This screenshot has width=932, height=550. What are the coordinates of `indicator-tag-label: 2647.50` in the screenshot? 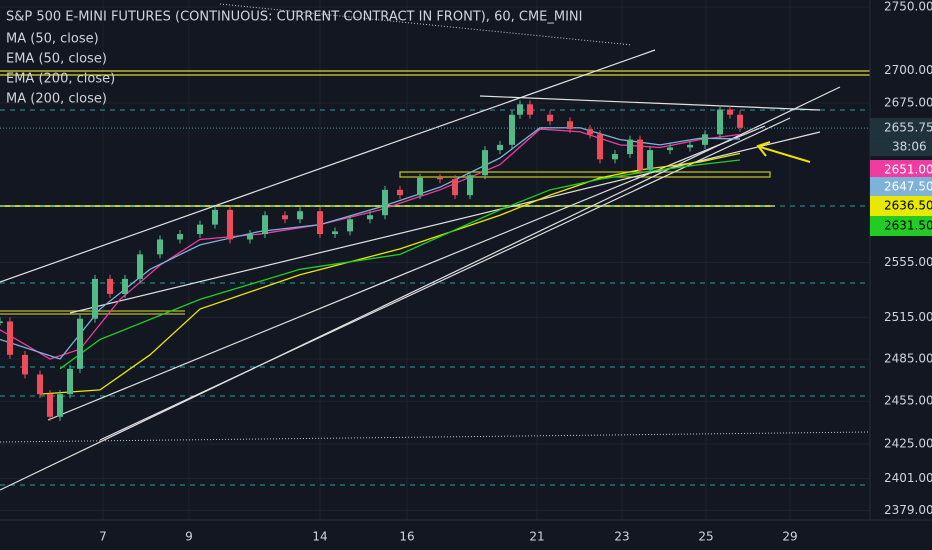 It's located at (908, 187).